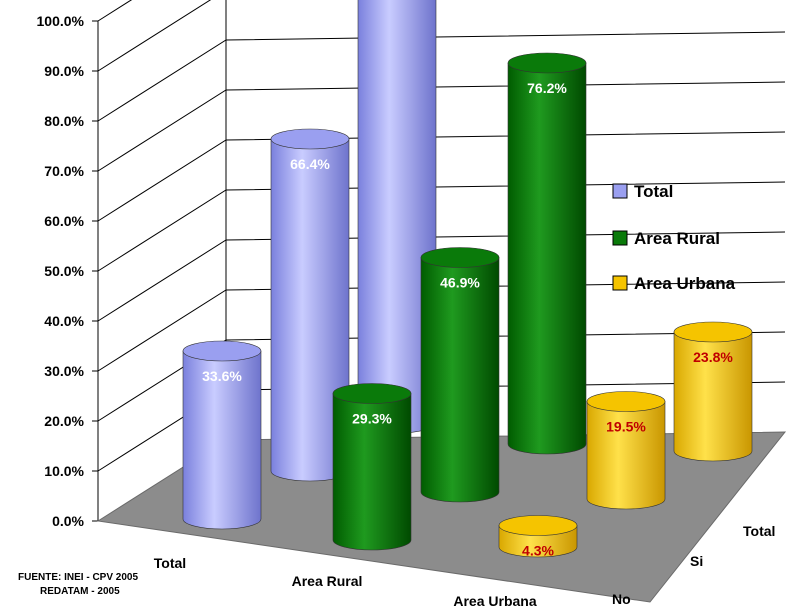 The image size is (789, 608). Describe the element at coordinates (64, 421) in the screenshot. I see `y-tick-label: 20.0%` at that location.